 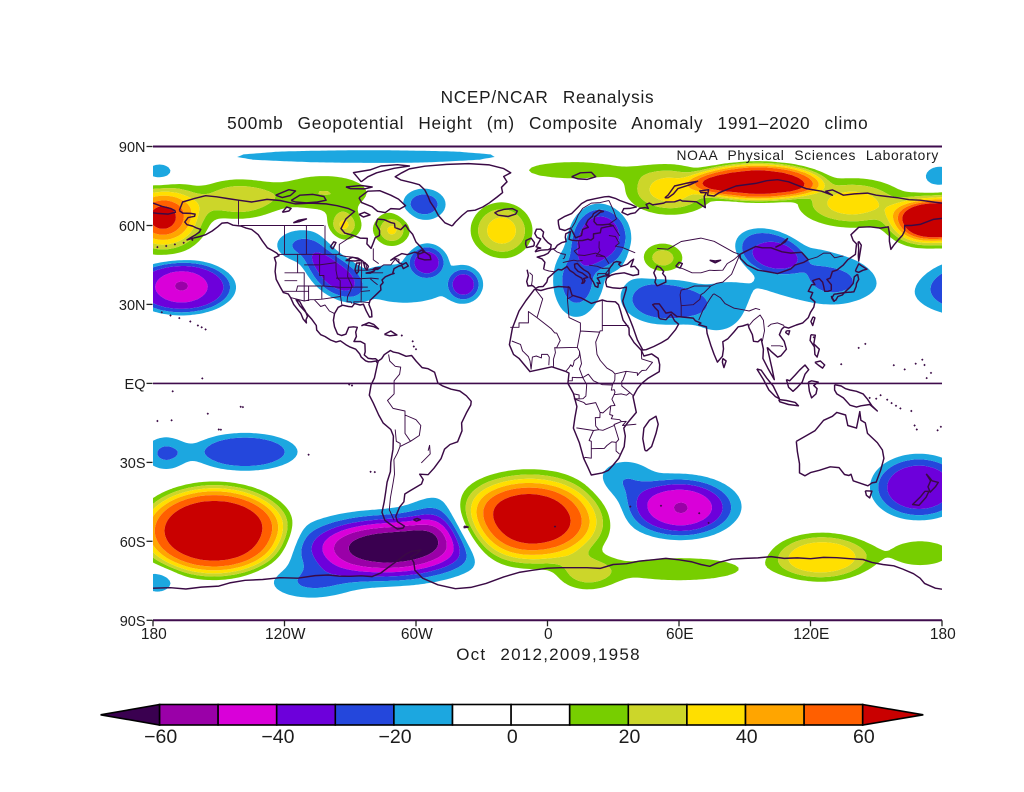 What do you see at coordinates (395, 737) in the screenshot?
I see `svg-text: −20` at bounding box center [395, 737].